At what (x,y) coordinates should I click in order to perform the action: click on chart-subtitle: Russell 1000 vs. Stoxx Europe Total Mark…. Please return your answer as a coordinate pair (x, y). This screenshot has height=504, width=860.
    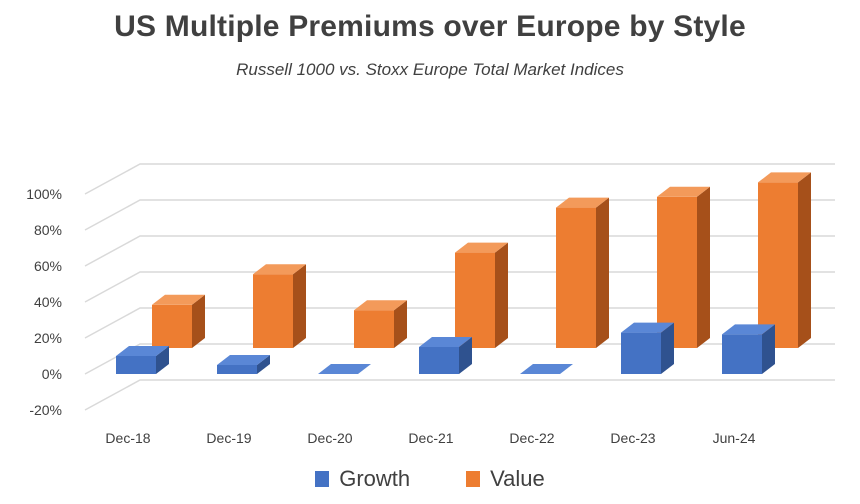
    Looking at the image, I should click on (430, 69).